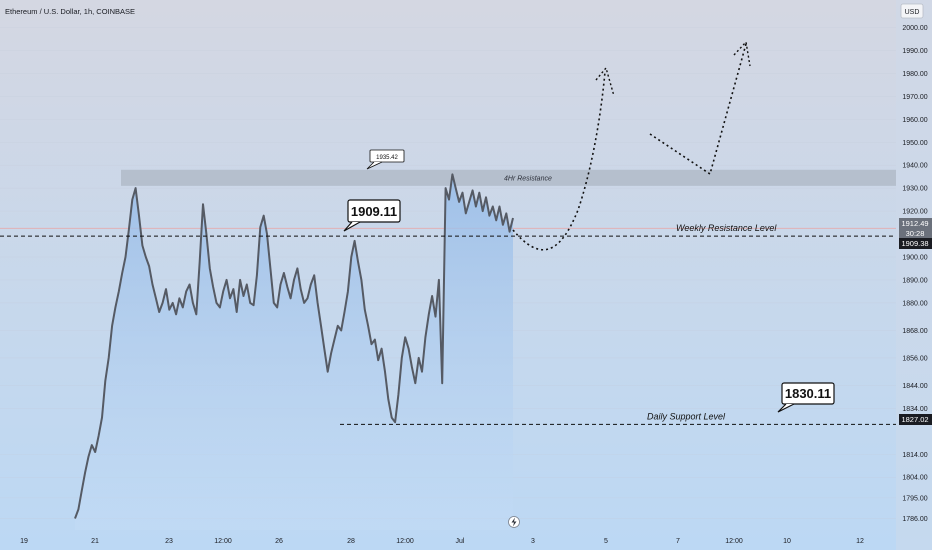 This screenshot has width=932, height=550. Describe the element at coordinates (95, 541) in the screenshot. I see `time-tick-label: 21` at that location.